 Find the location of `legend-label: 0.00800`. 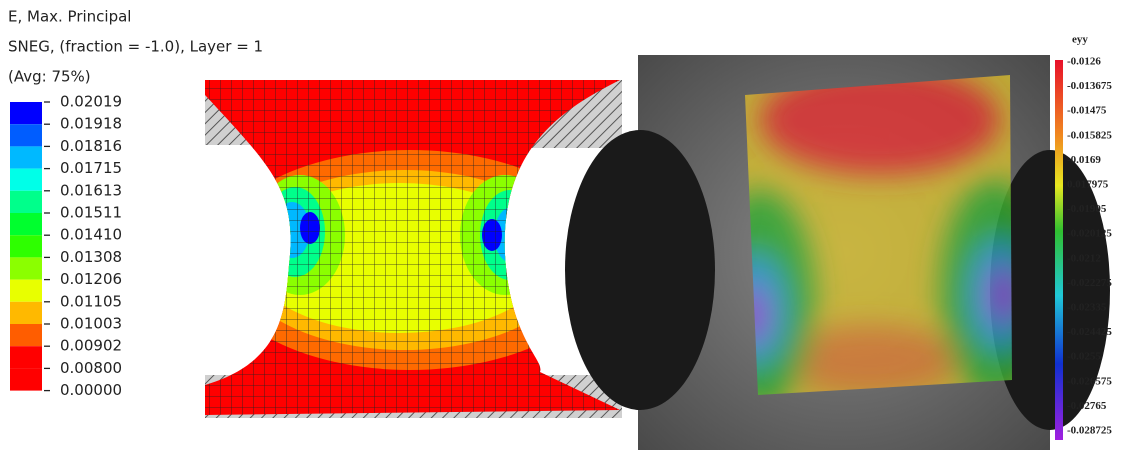

legend-label: 0.00800 is located at coordinates (91, 368).